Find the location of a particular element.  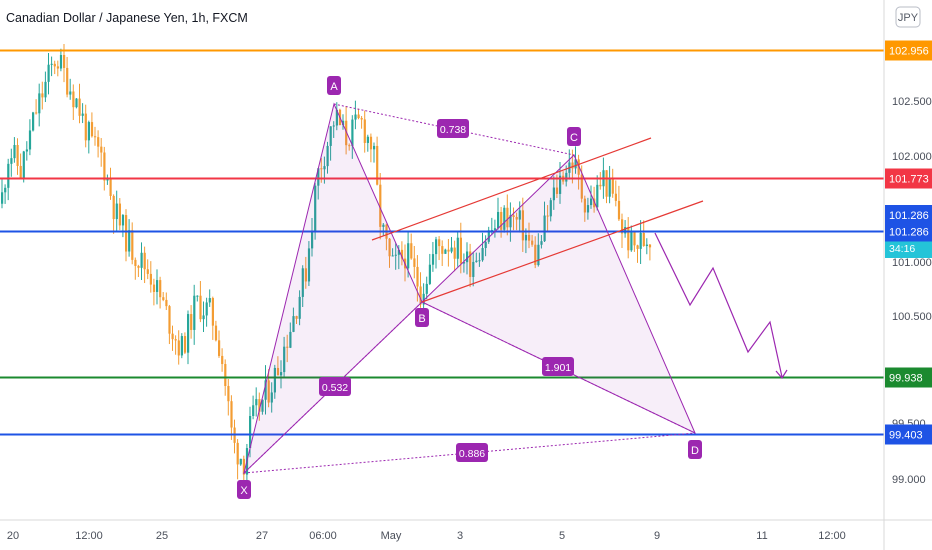

price-channel is located at coordinates (537, 220).